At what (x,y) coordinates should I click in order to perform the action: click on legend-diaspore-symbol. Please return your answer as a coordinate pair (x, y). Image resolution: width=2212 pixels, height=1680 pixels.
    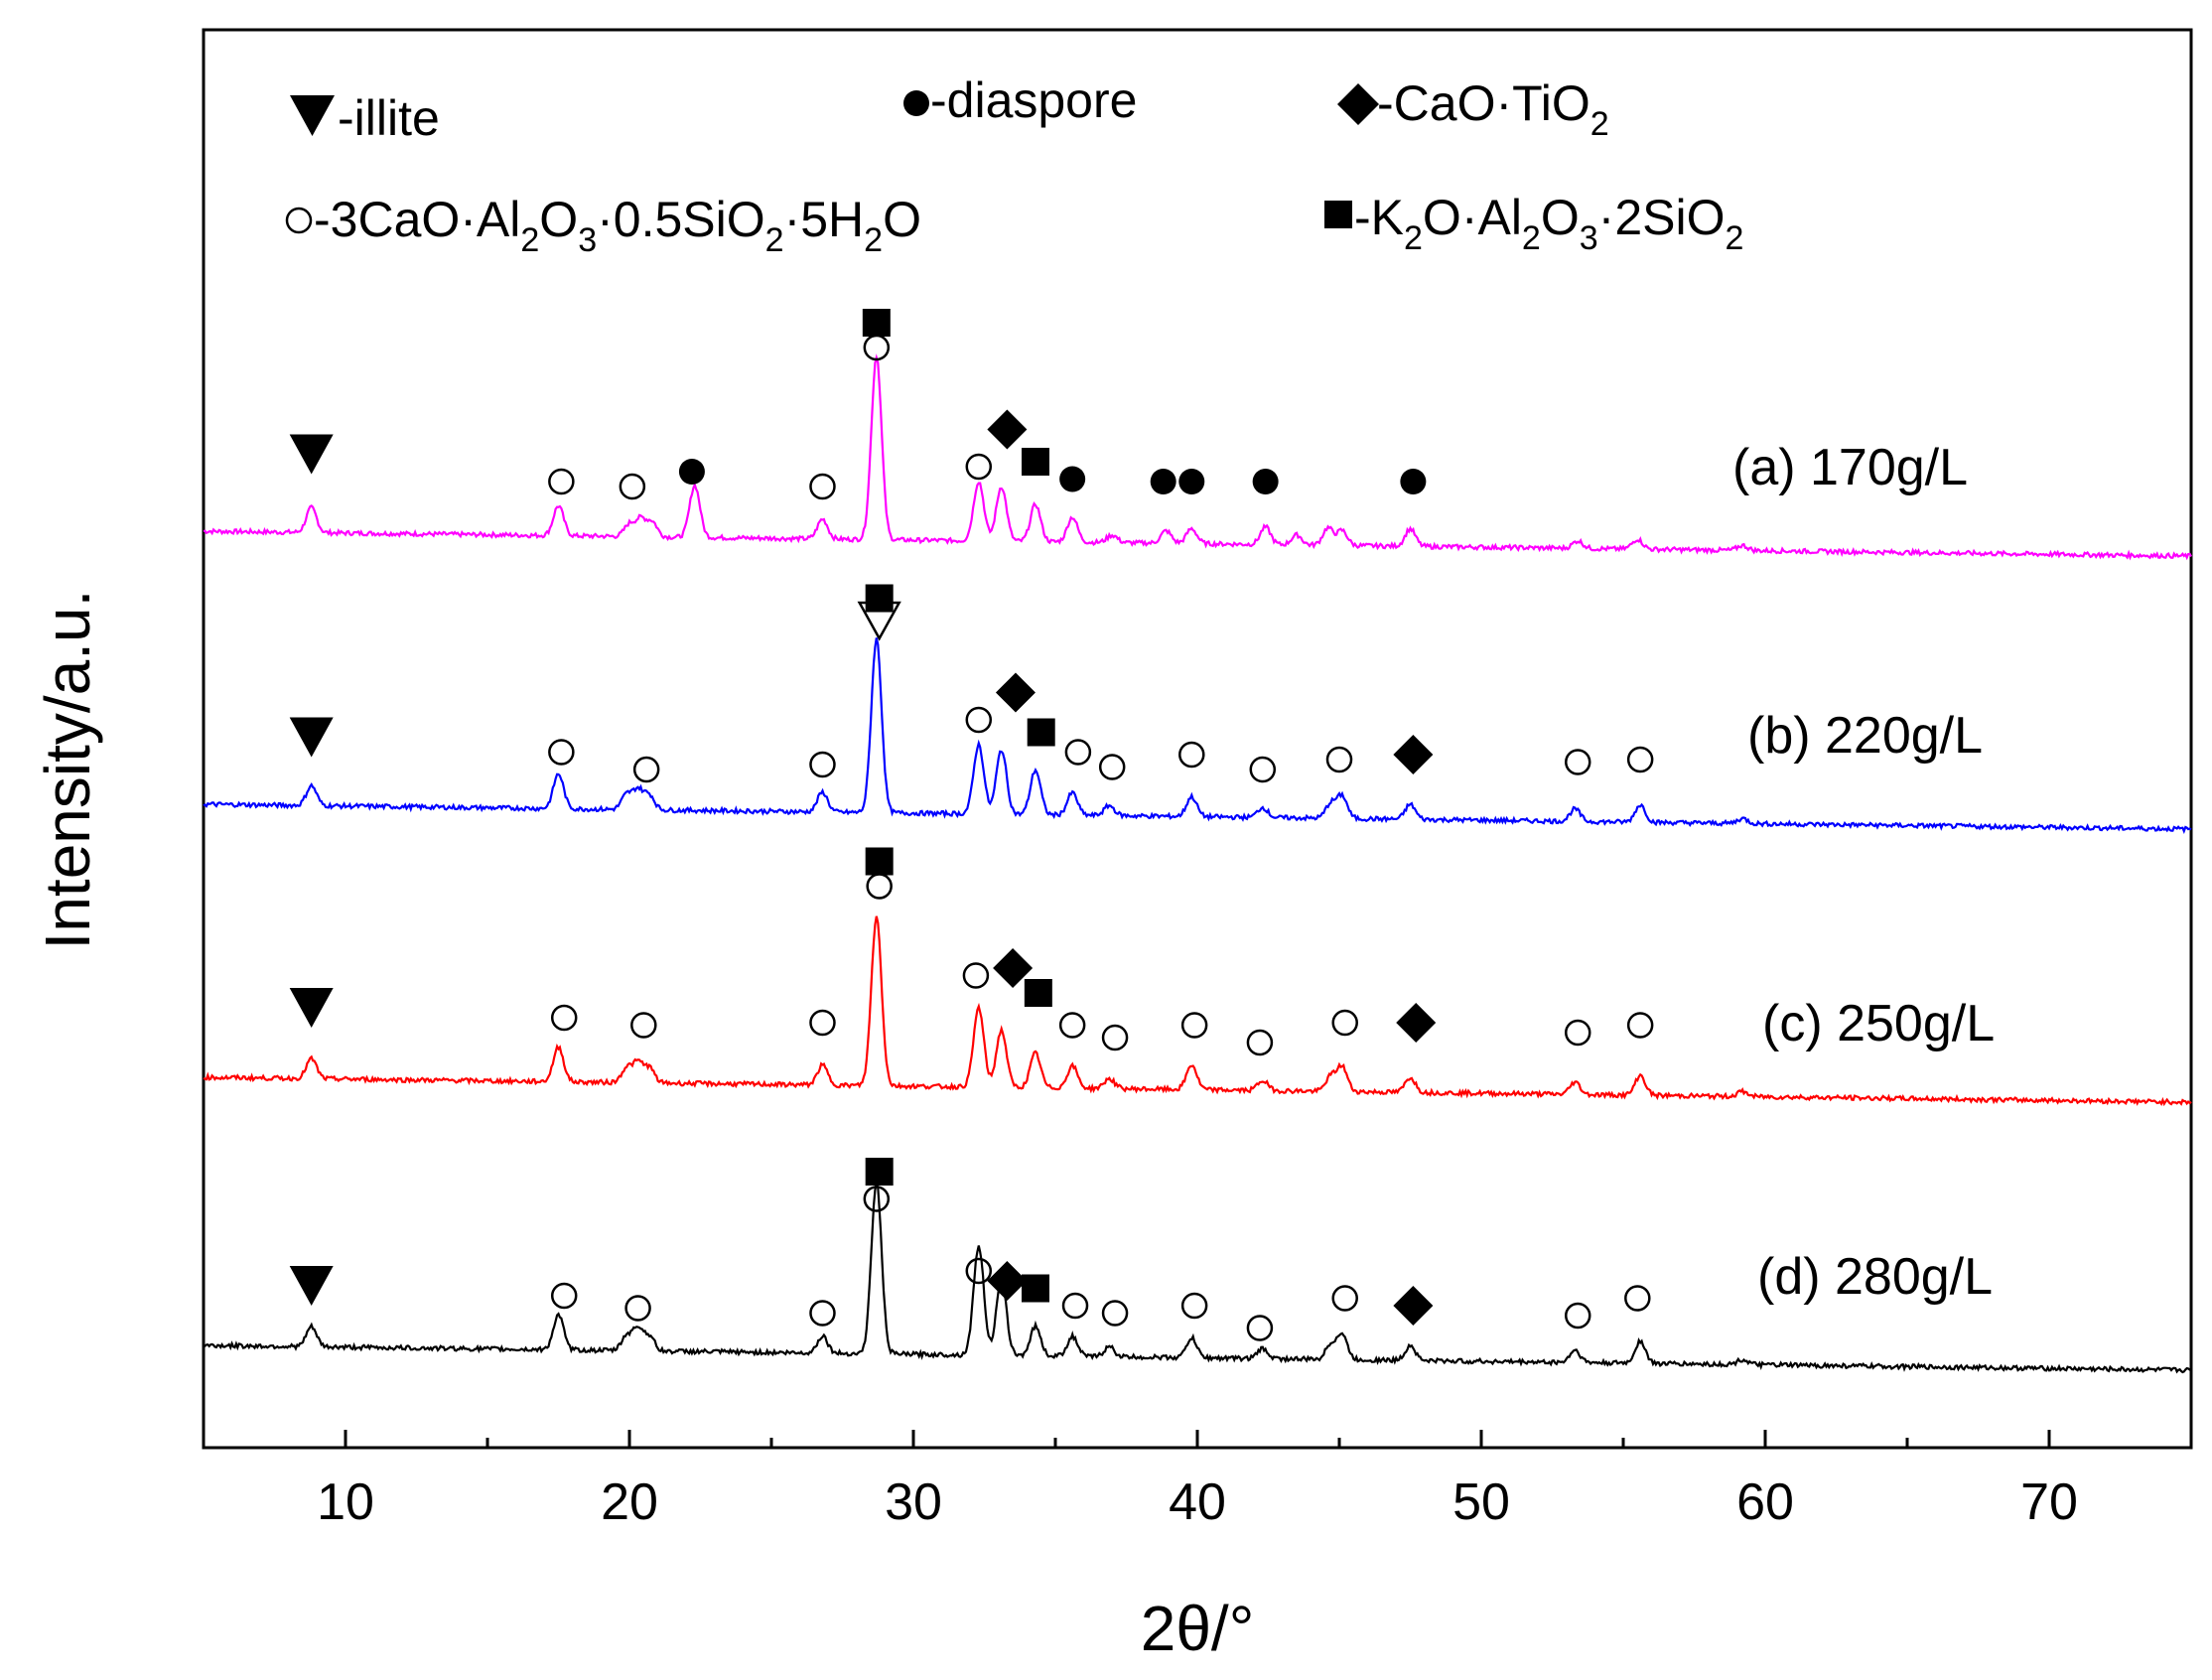
    Looking at the image, I should click on (916, 103).